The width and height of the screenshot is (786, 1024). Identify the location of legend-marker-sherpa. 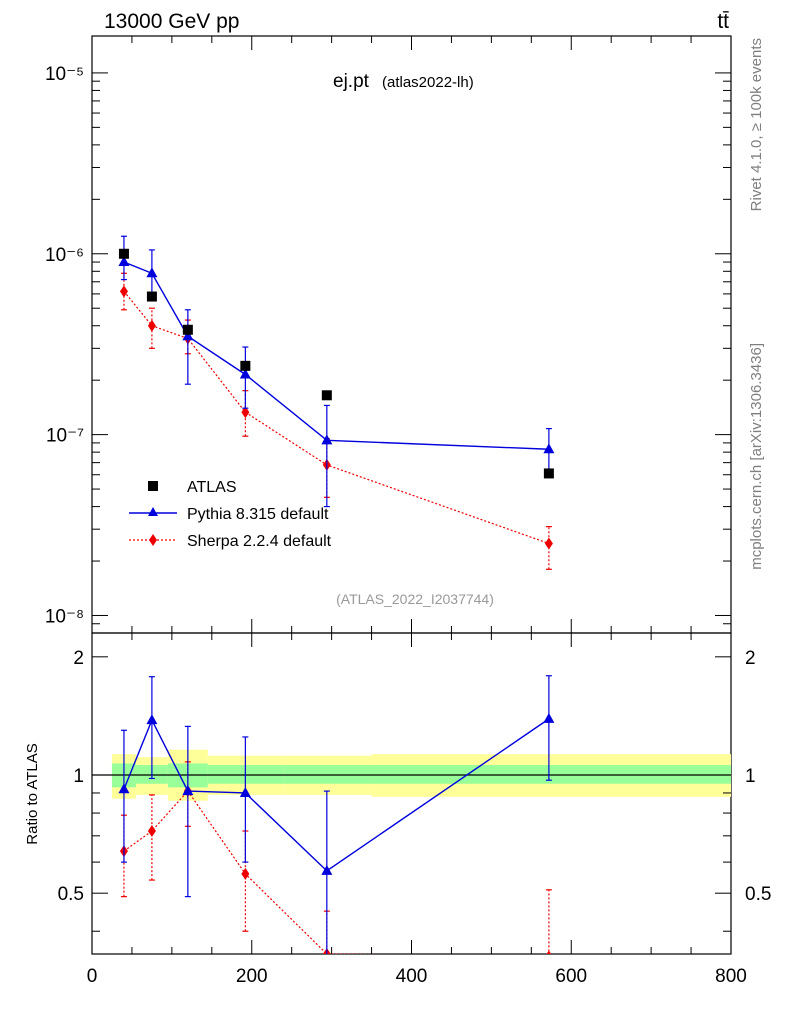
(153, 540).